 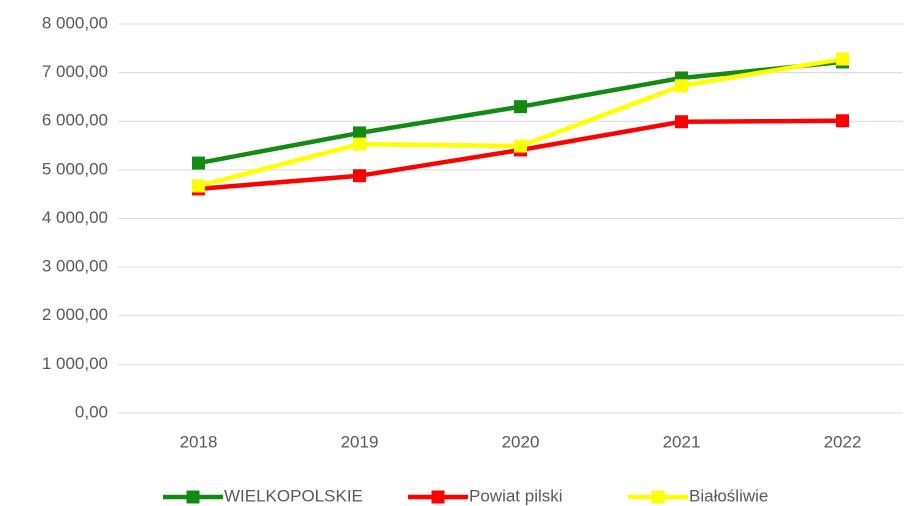 What do you see at coordinates (199, 441) in the screenshot?
I see `x-tick-label: 2018` at bounding box center [199, 441].